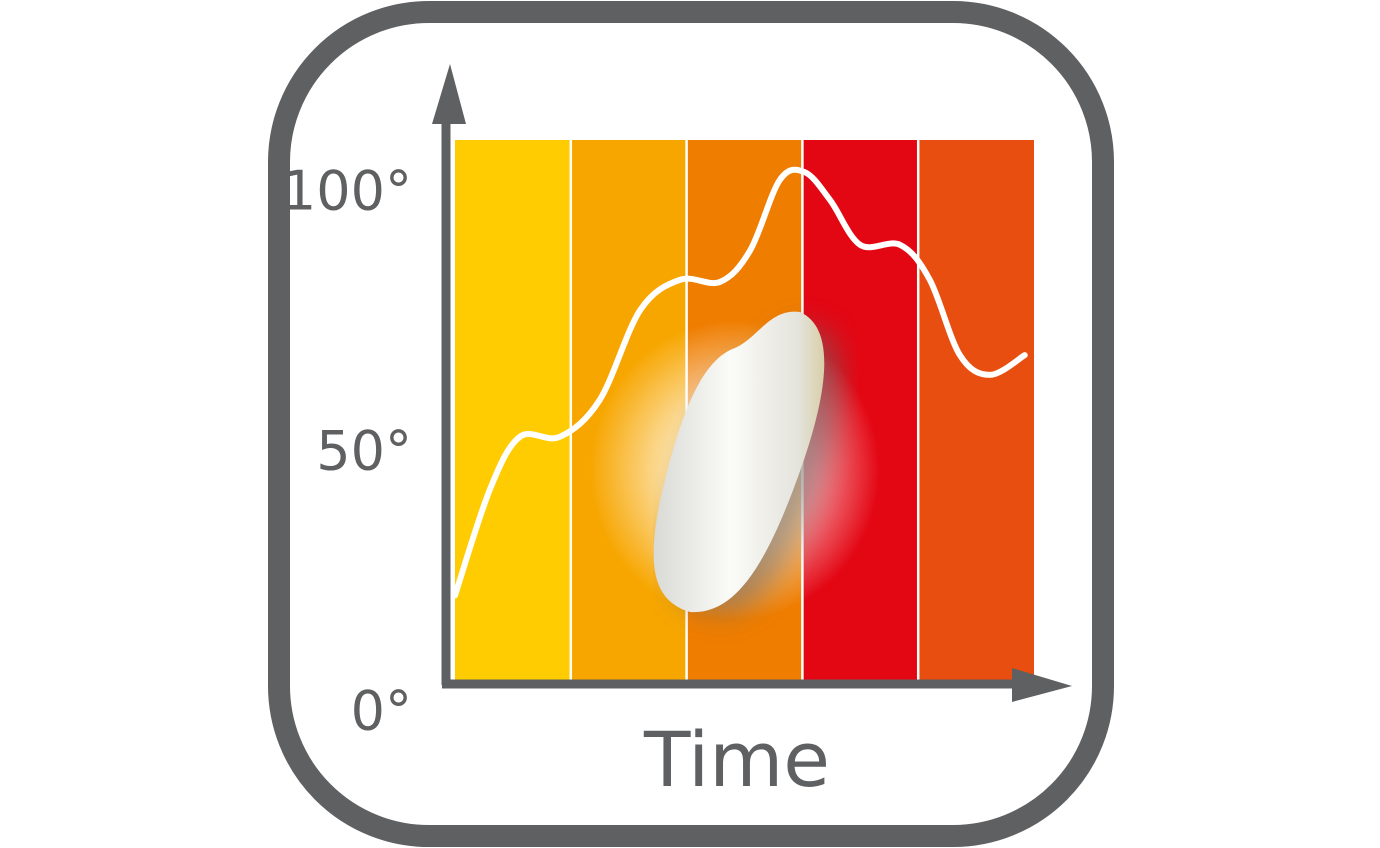 This screenshot has width=1380, height=848. What do you see at coordinates (381, 711) in the screenshot?
I see `y-tick-label: 0°` at bounding box center [381, 711].